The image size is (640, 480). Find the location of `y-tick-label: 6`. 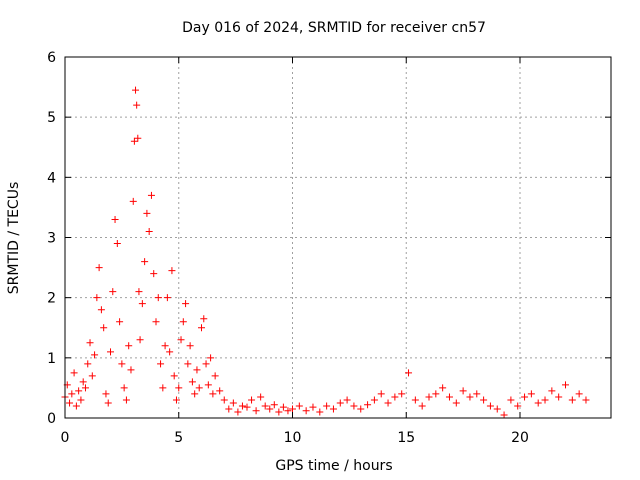

y-tick-label: 6 is located at coordinates (51, 58).